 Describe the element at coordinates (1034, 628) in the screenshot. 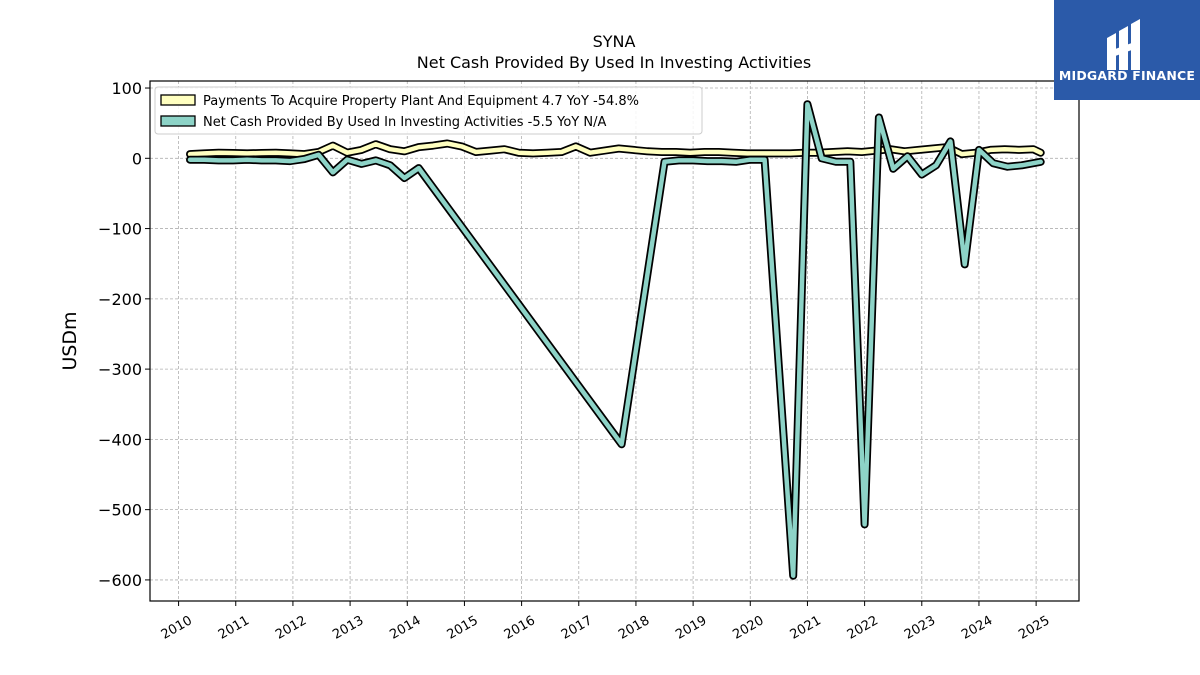

I see `x-tick-label: 2025` at that location.